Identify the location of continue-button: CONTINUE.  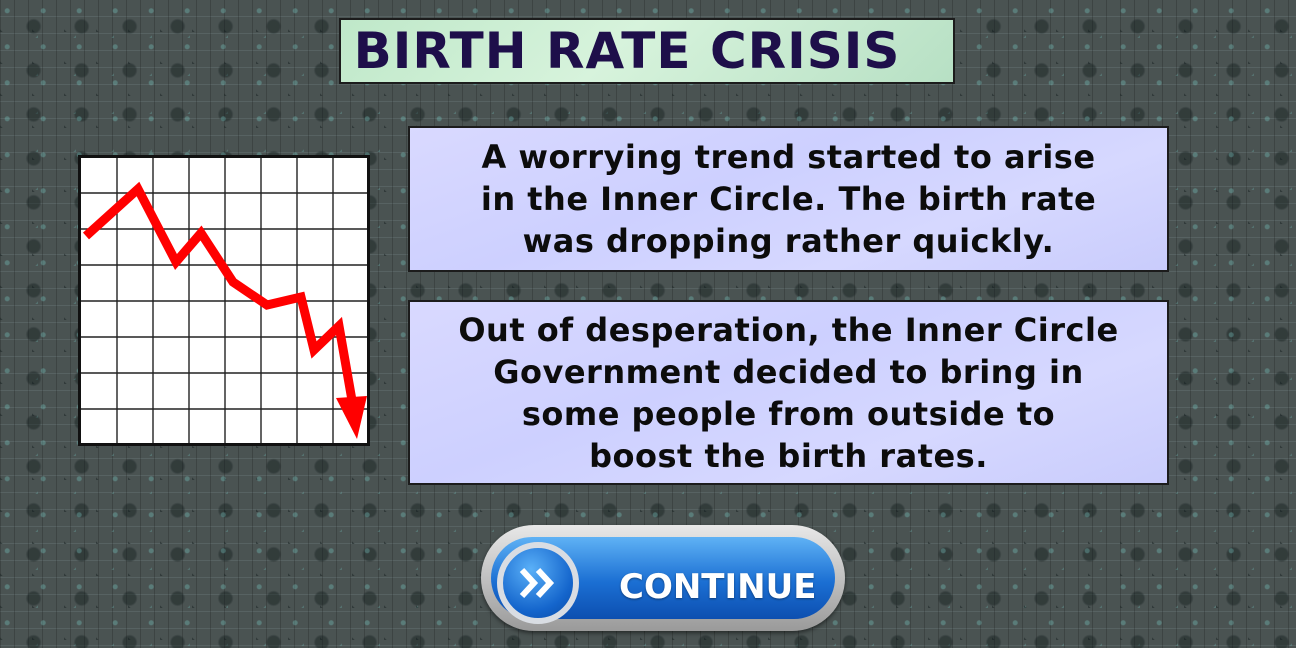
(663, 578).